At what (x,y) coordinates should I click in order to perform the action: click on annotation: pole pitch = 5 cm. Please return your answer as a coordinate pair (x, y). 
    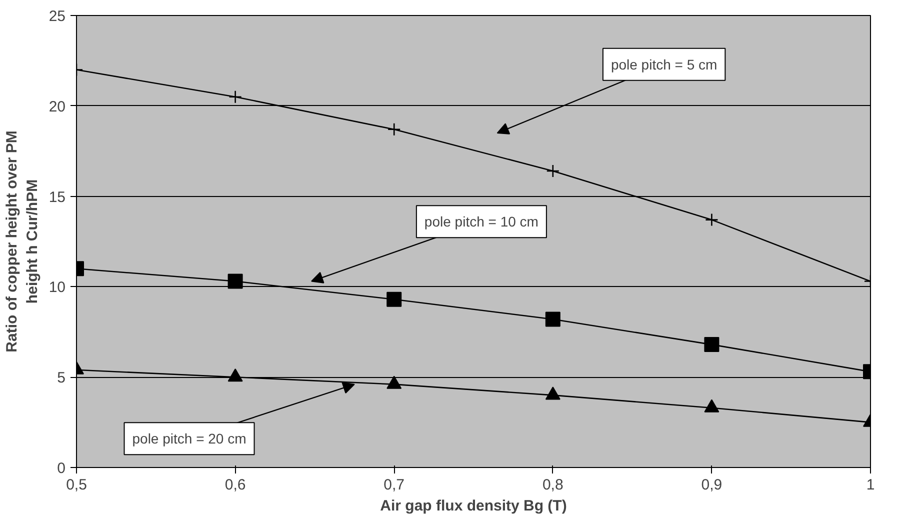
    Looking at the image, I should click on (664, 64).